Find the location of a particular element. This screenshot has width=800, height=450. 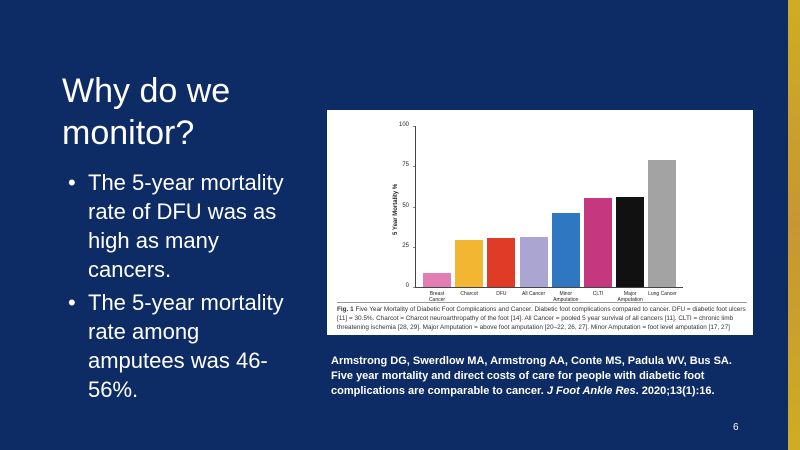

x-tick-label: All Cancer is located at coordinates (534, 294).